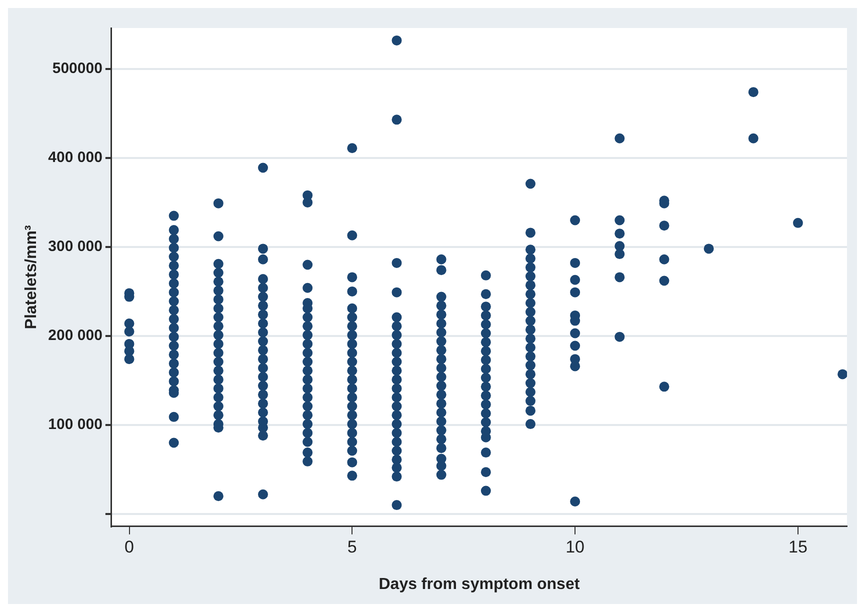  What do you see at coordinates (352, 546) in the screenshot?
I see `x-tick-label: 5` at bounding box center [352, 546].